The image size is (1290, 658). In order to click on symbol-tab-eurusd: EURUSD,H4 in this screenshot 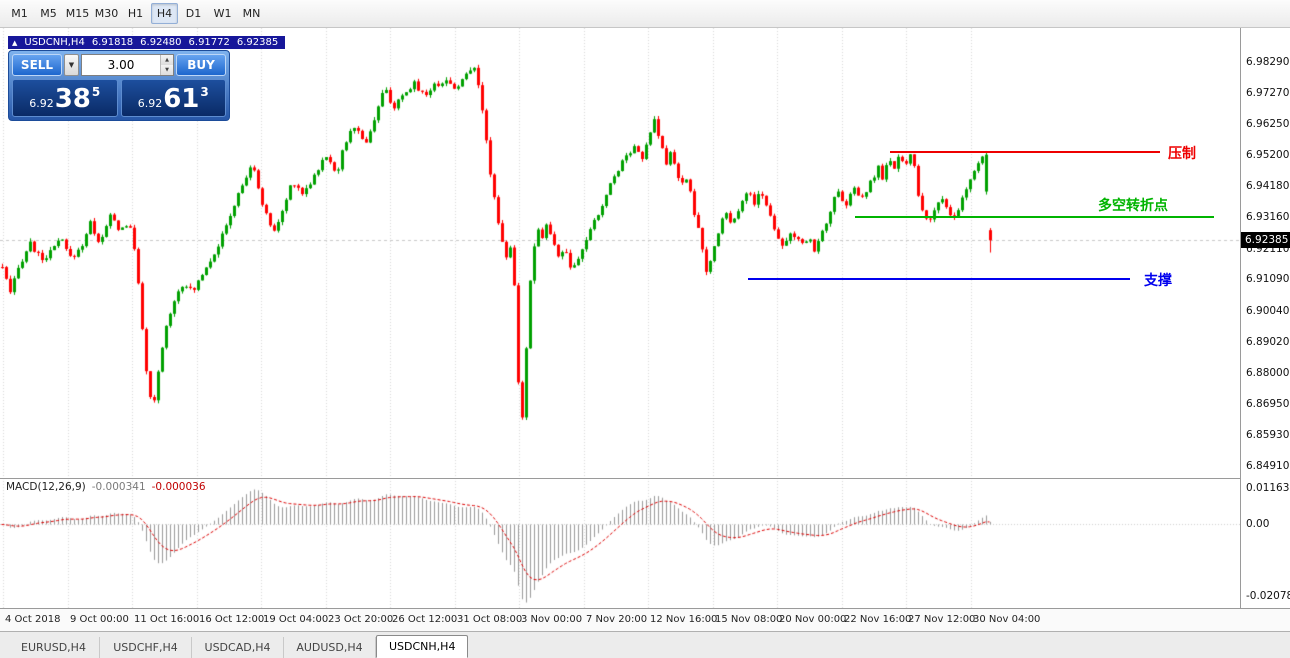, I will do `click(54, 647)`.